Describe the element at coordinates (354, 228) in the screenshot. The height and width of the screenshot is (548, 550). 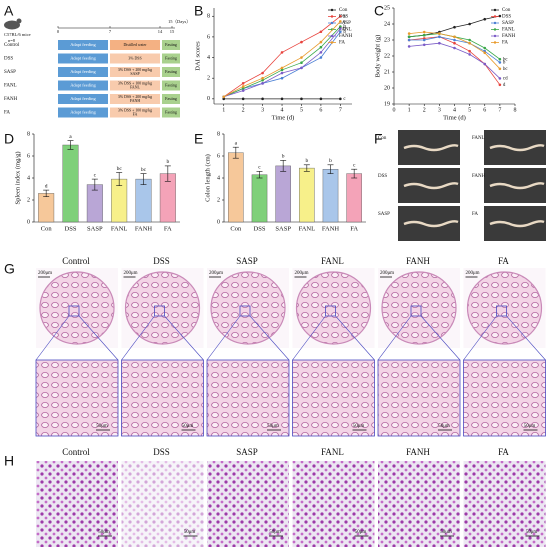
I see `x-tick-label: FA` at that location.